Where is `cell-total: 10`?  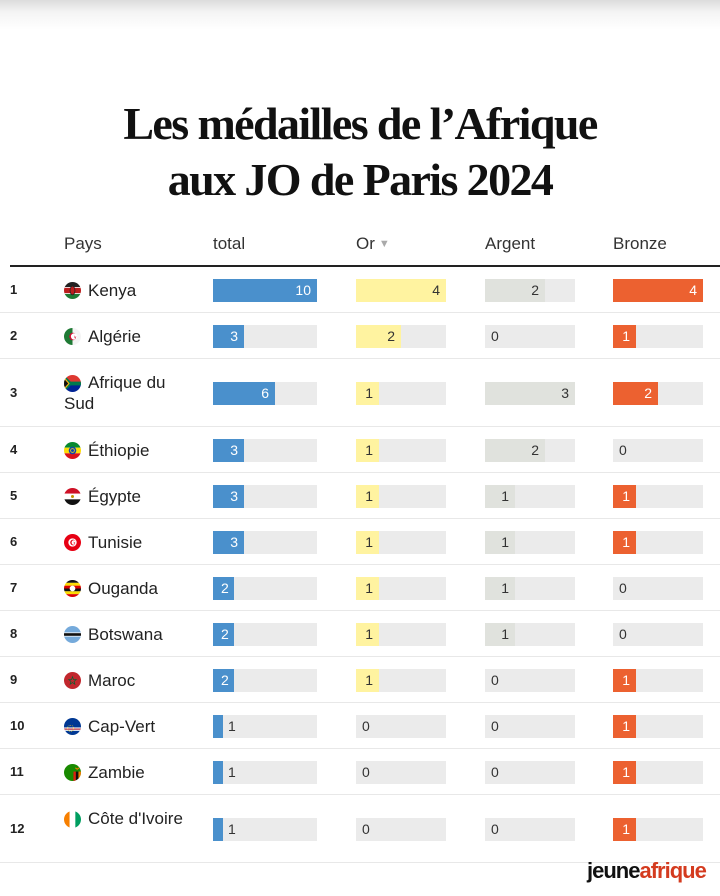
cell-total: 10 is located at coordinates (265, 290).